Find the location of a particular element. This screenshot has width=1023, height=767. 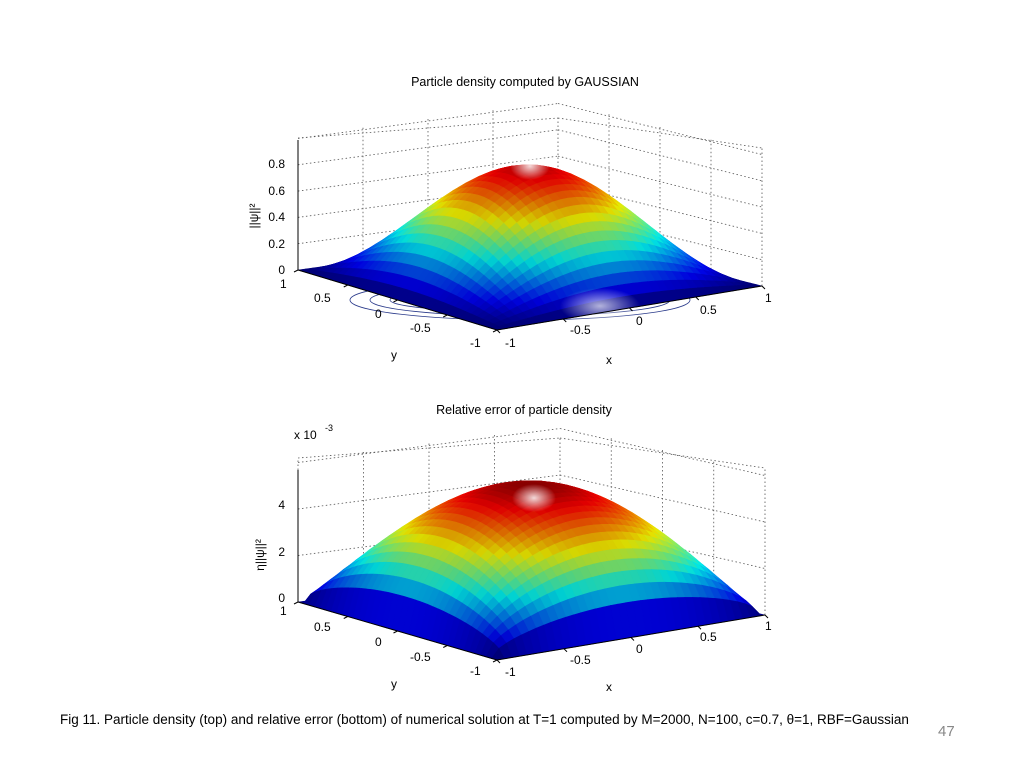

z-ticks: 4 2 0 is located at coordinates (281, 551).